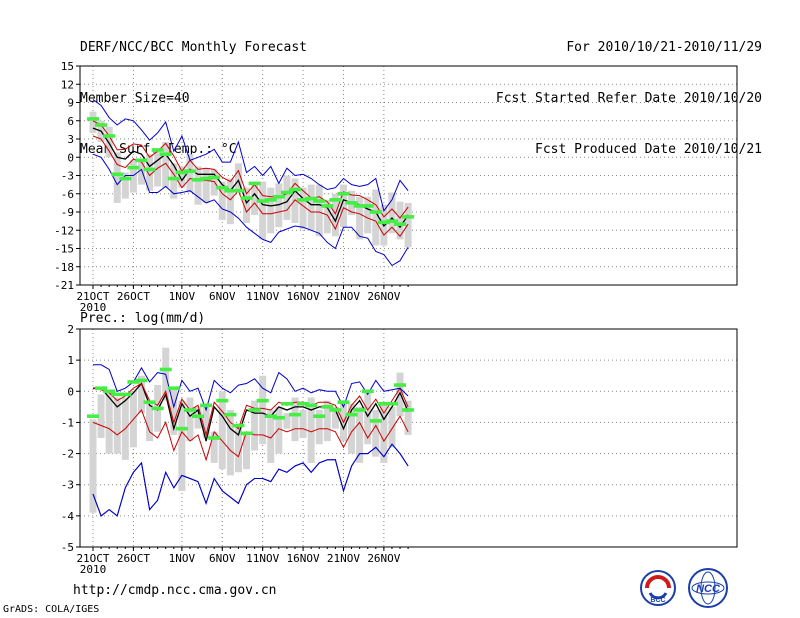 The width and height of the screenshot is (800, 618). Describe the element at coordinates (383, 558) in the screenshot. I see `precip-xtick-label: 26NOV` at that location.